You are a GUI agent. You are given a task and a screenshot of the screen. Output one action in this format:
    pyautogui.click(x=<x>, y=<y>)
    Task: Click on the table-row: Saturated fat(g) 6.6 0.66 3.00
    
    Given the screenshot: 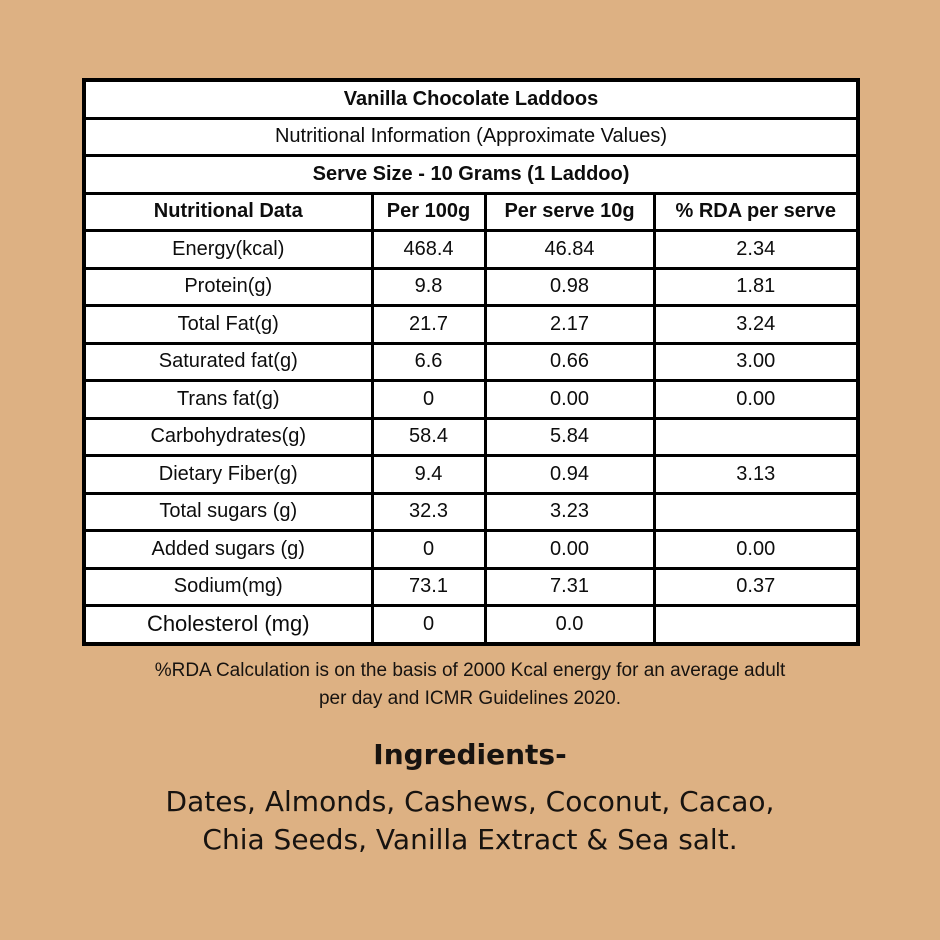 What is the action you would take?
    pyautogui.click(x=471, y=361)
    